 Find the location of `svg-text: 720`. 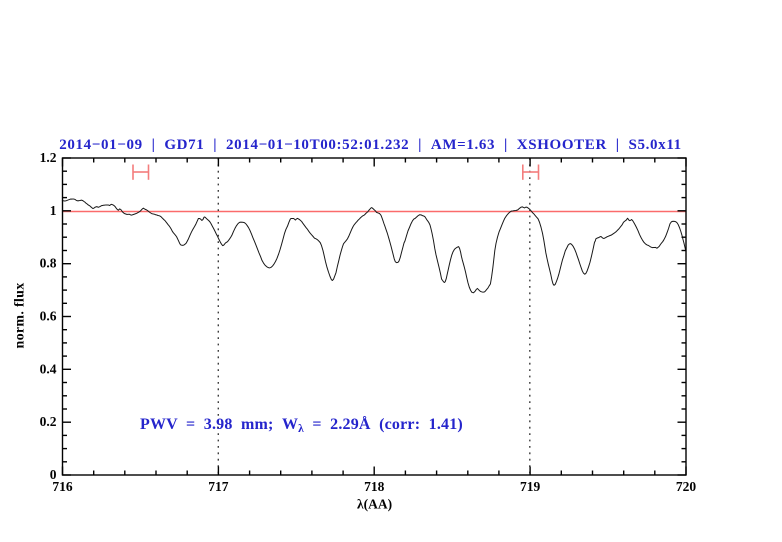

svg-text: 720 is located at coordinates (686, 486).